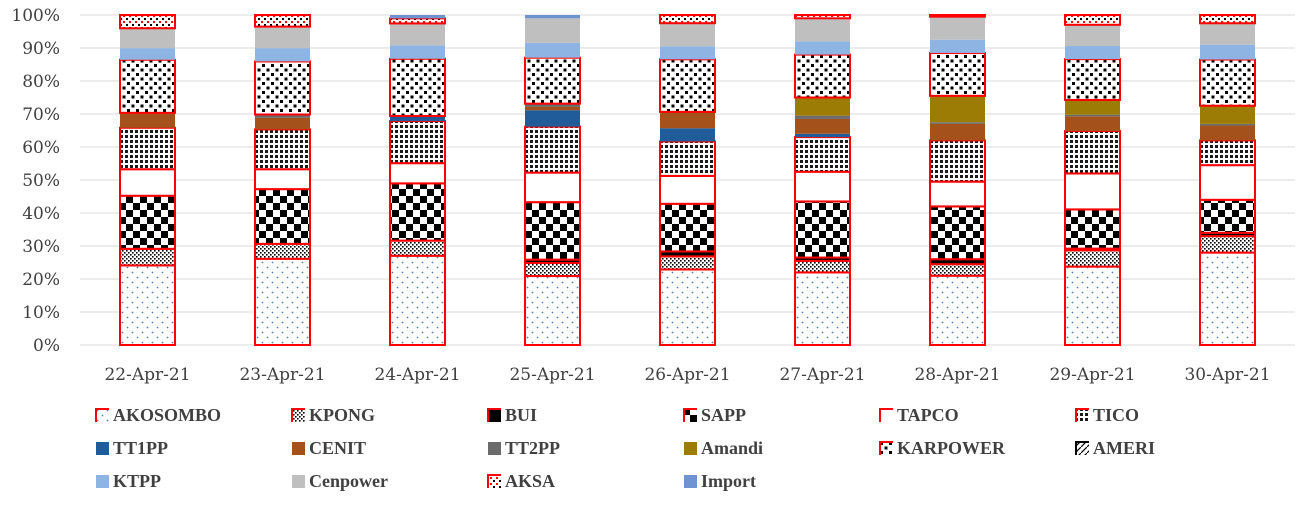 This screenshot has width=1298, height=516. What do you see at coordinates (41, 214) in the screenshot?
I see `y-tick-label: 40%` at bounding box center [41, 214].